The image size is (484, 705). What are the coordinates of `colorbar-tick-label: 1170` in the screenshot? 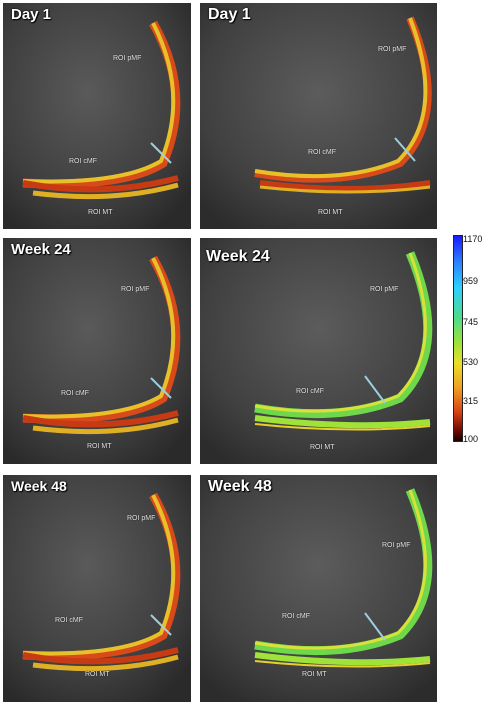 It's located at (473, 239).